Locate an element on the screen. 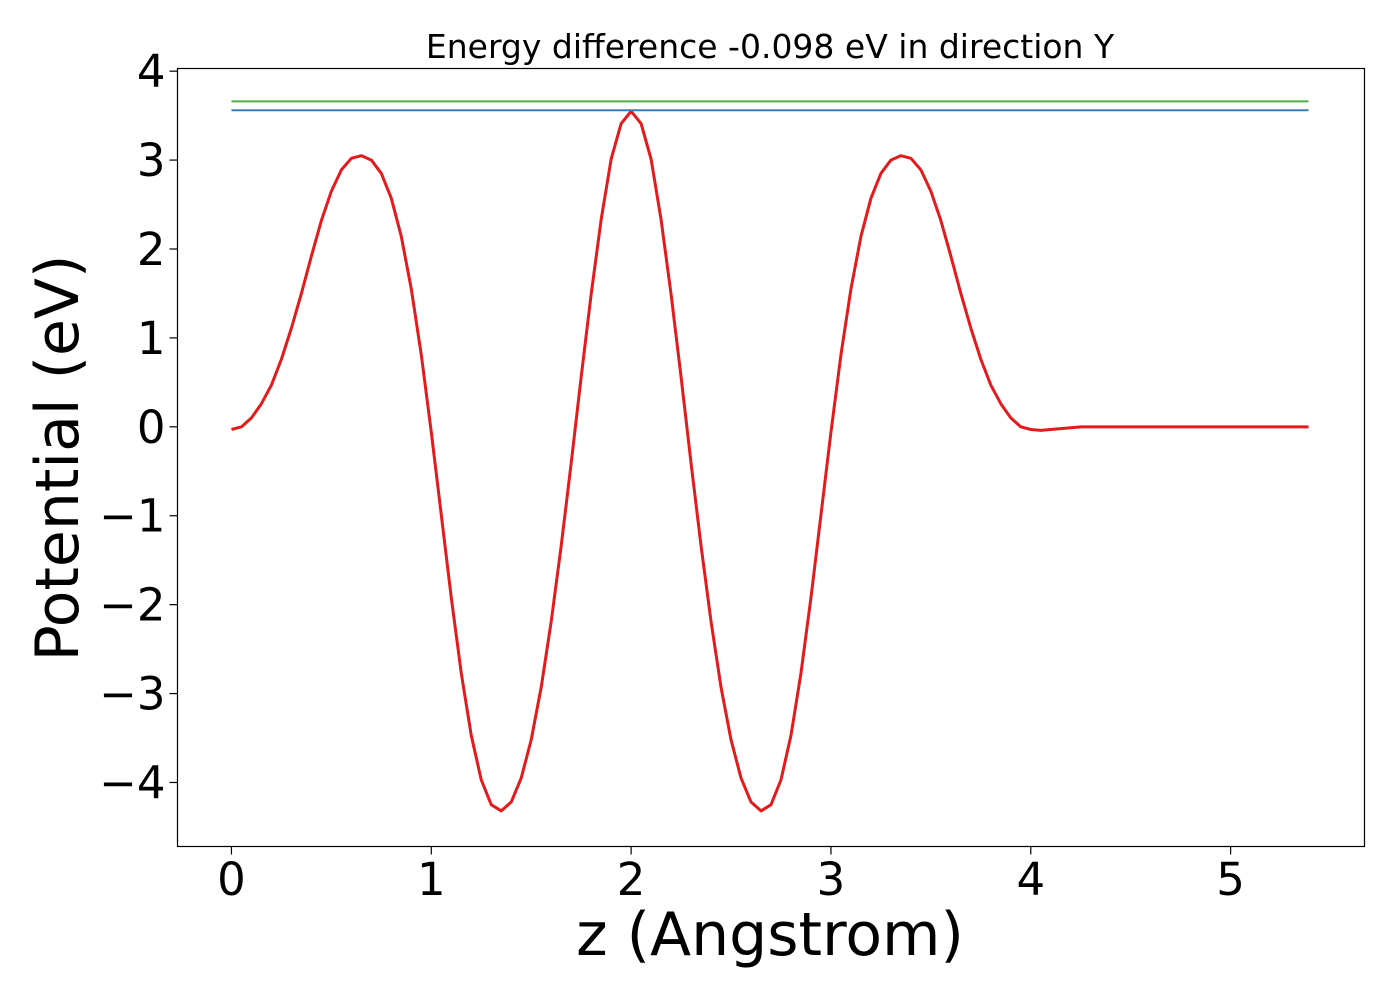 The width and height of the screenshot is (1400, 1000). y-tick-label: 1 is located at coordinates (151, 338).